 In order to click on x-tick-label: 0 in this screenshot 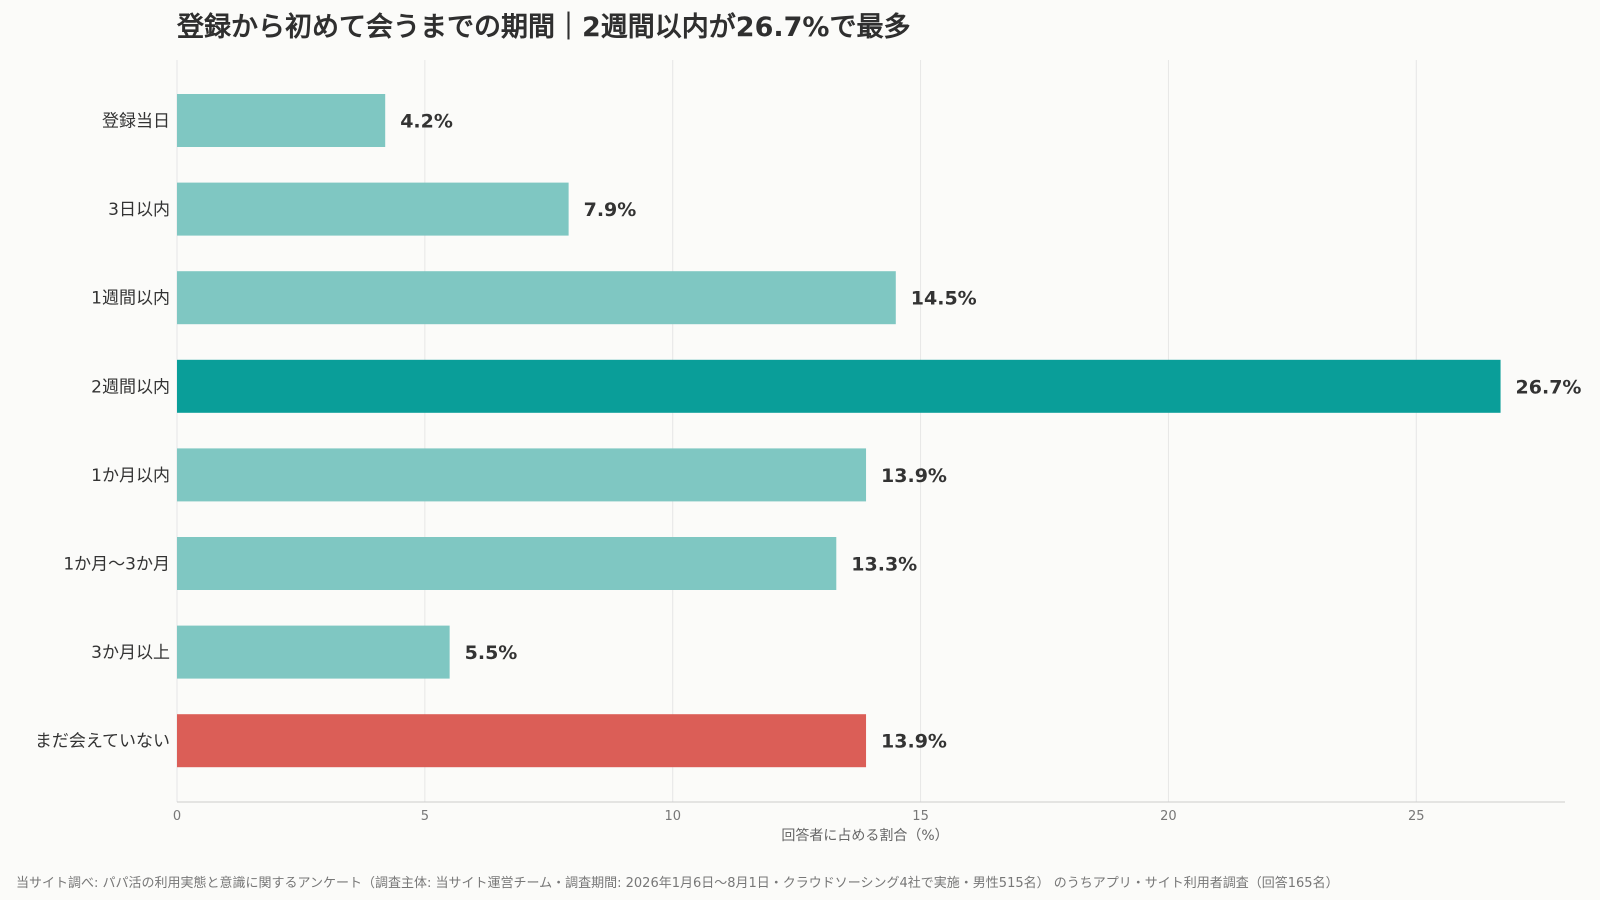, I will do `click(177, 816)`.